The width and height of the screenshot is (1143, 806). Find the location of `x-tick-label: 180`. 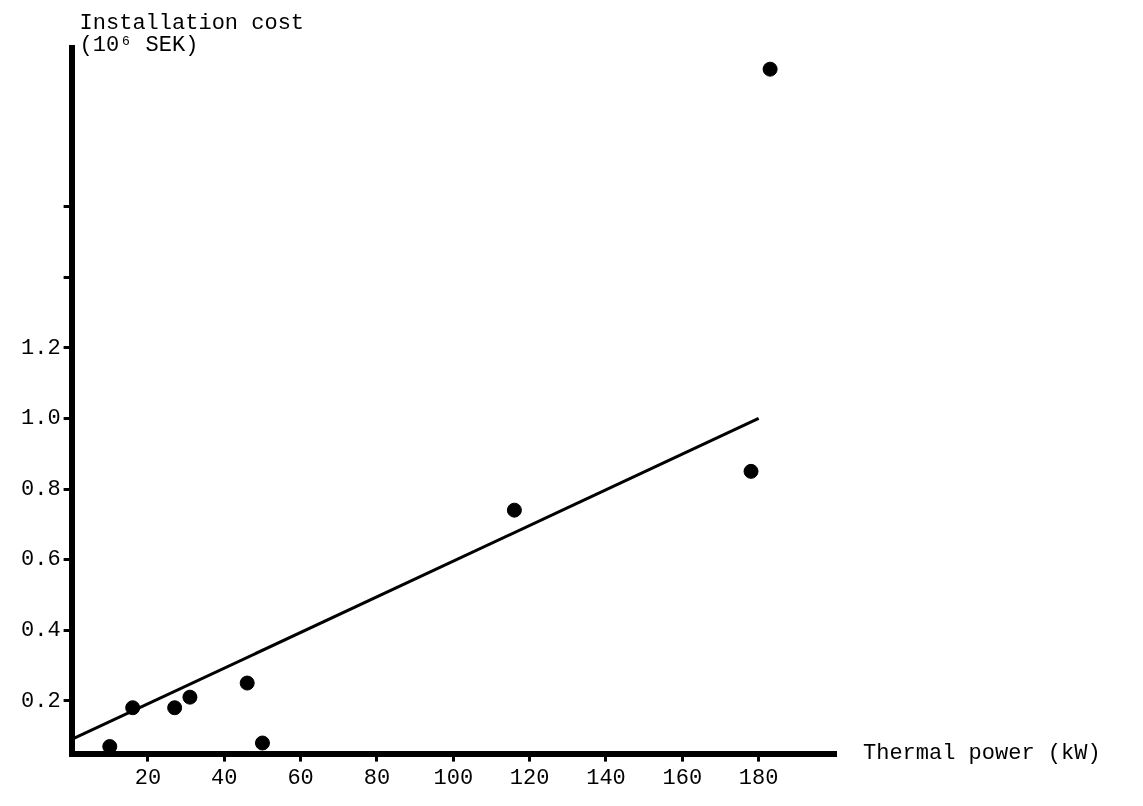

x-tick-label: 180 is located at coordinates (758, 778).